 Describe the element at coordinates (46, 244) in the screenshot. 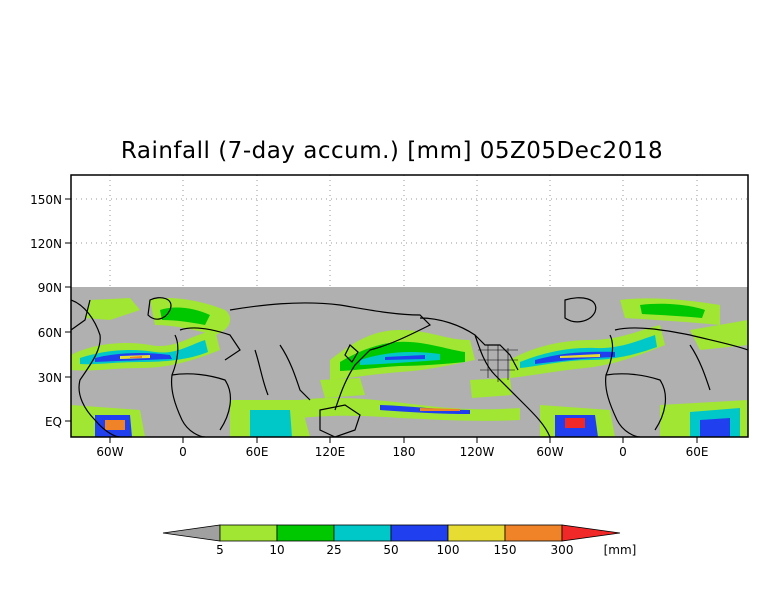

I see `y-tick-label: 120N` at that location.